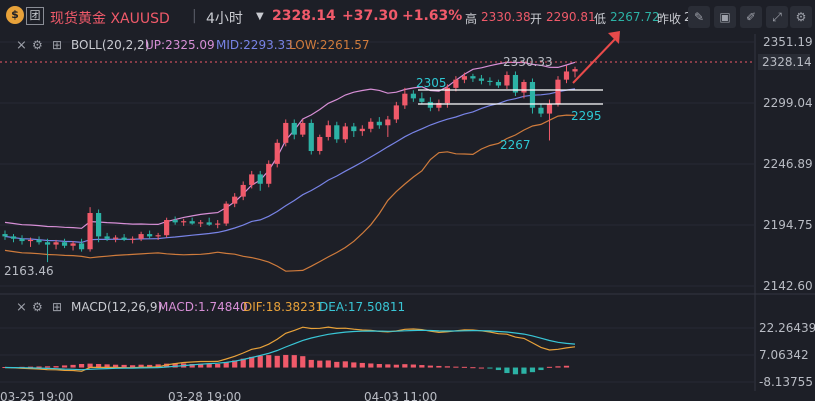  I want to click on symbol-name: 现货黄金 XAUUSD, so click(110, 19).